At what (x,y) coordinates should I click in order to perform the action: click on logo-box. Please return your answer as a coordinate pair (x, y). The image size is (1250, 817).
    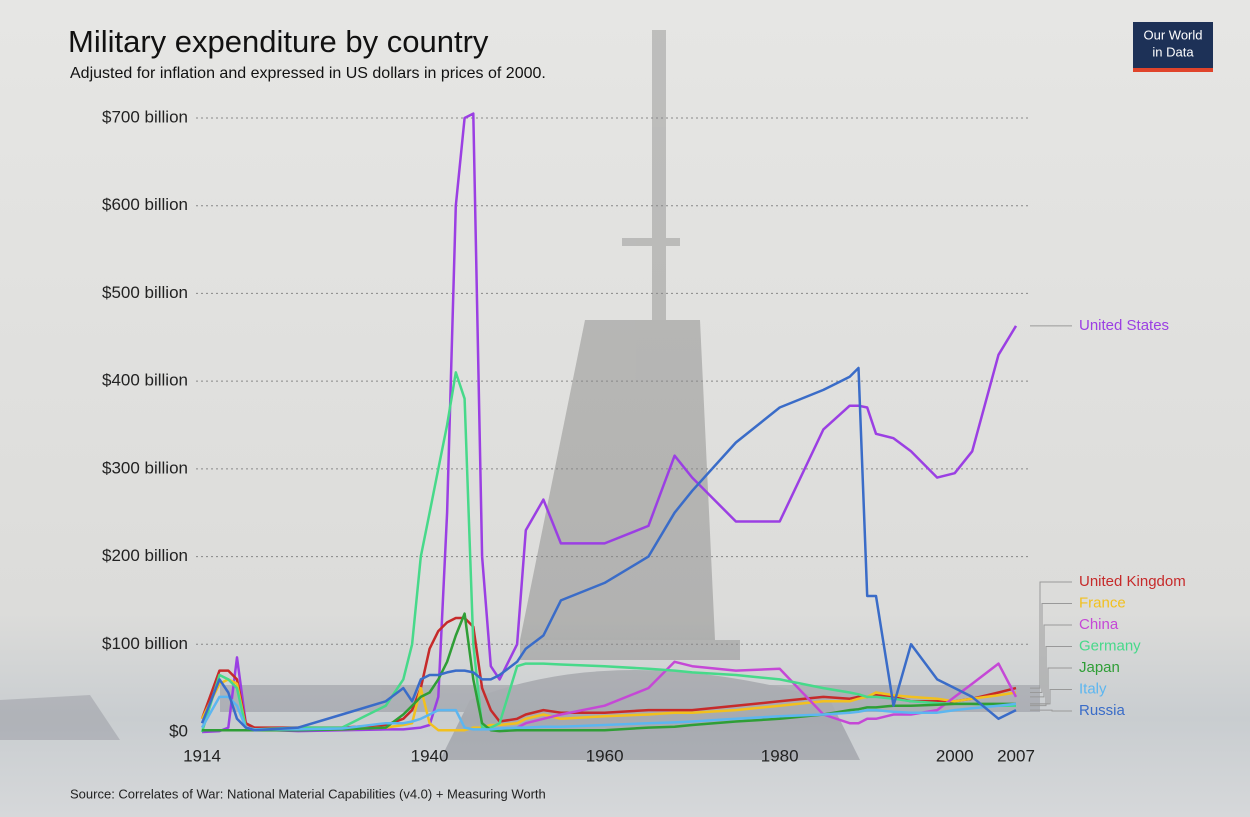
    Looking at the image, I should click on (1173, 47).